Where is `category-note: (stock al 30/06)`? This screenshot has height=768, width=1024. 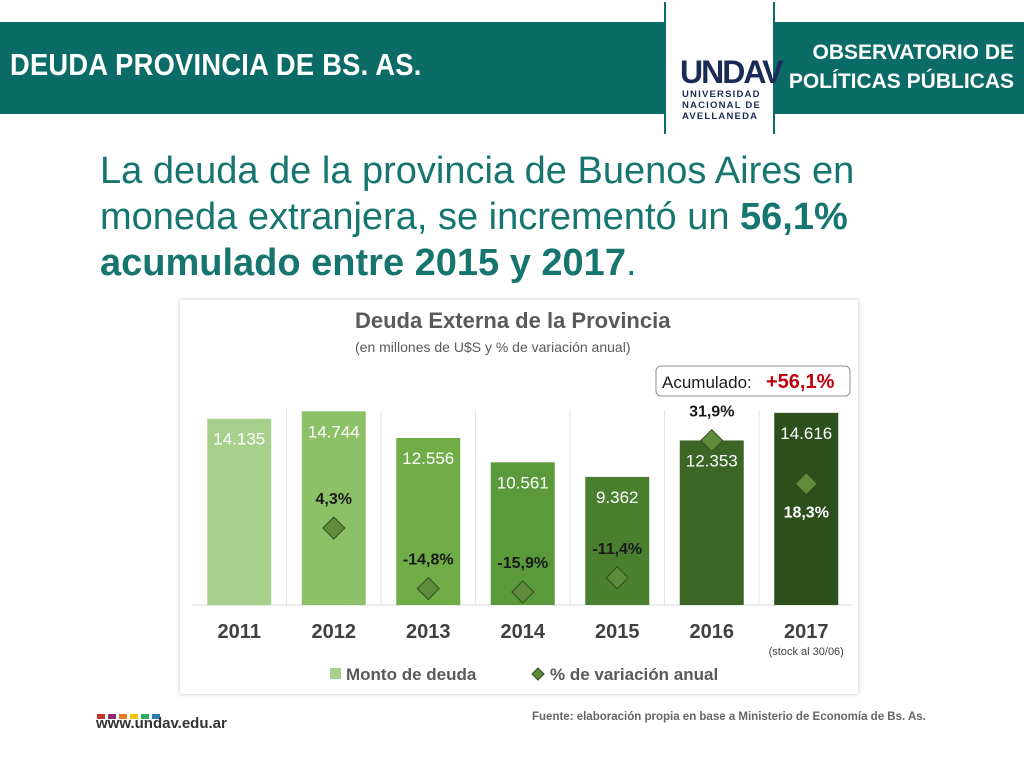
category-note: (stock al 30/06) is located at coordinates (806, 652).